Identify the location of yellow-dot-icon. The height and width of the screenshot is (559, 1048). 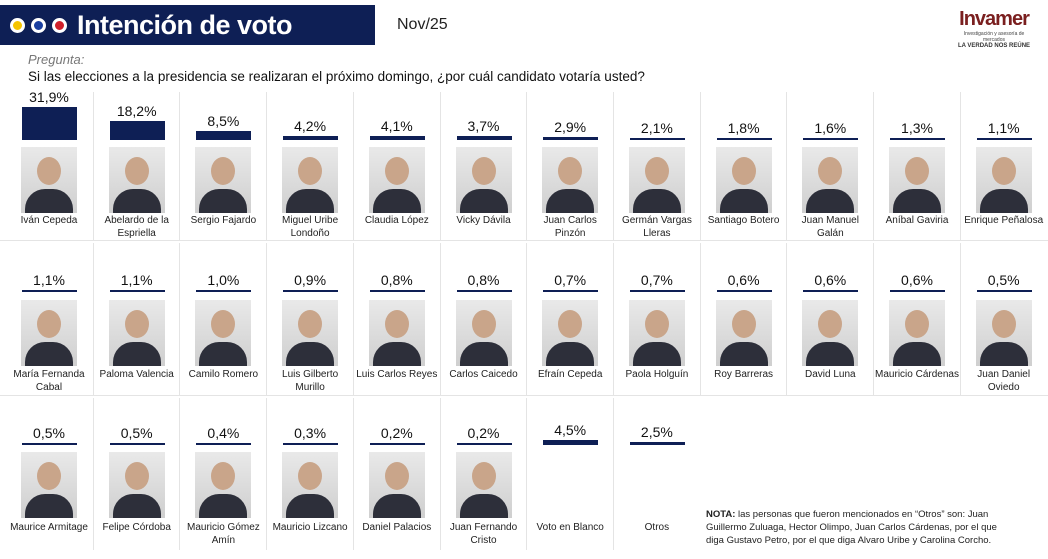
(17, 25).